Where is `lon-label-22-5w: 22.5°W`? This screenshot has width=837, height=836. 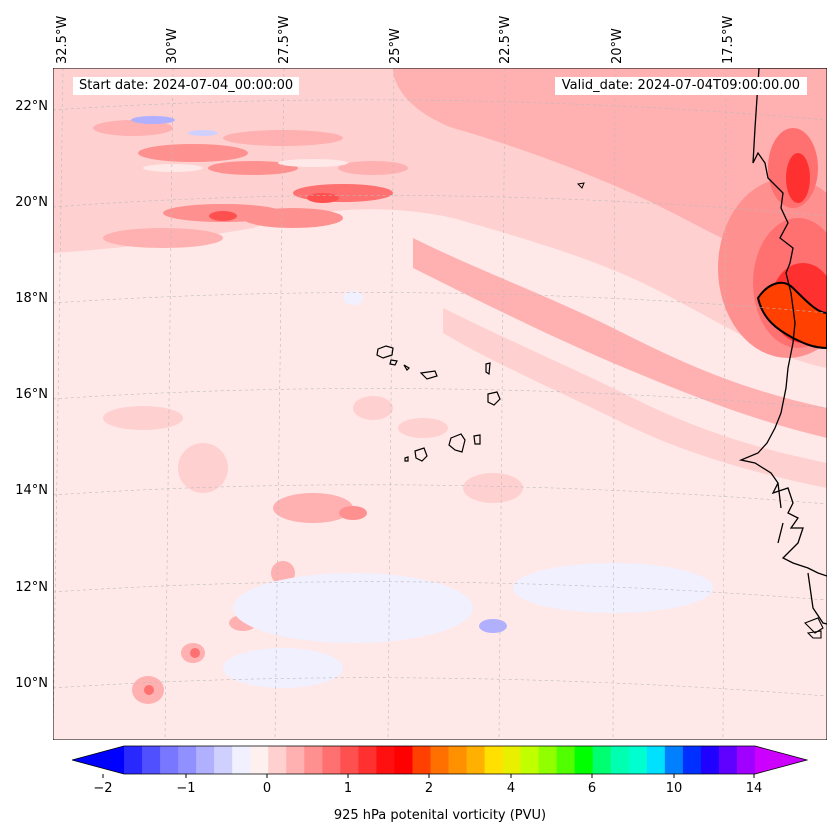 lon-label-22-5w: 22.5°W is located at coordinates (505, 39).